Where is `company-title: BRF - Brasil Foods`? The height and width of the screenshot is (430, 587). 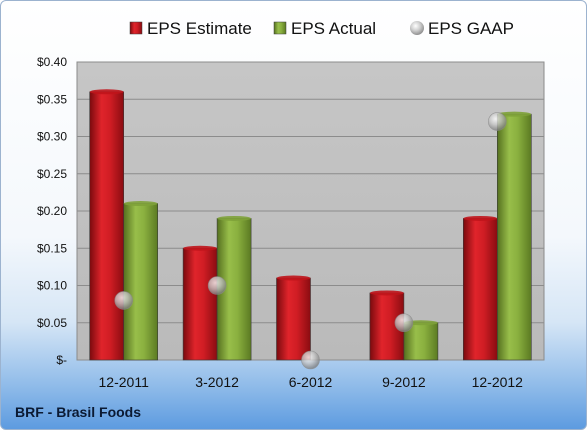 company-title: BRF - Brasil Foods is located at coordinates (78, 412).